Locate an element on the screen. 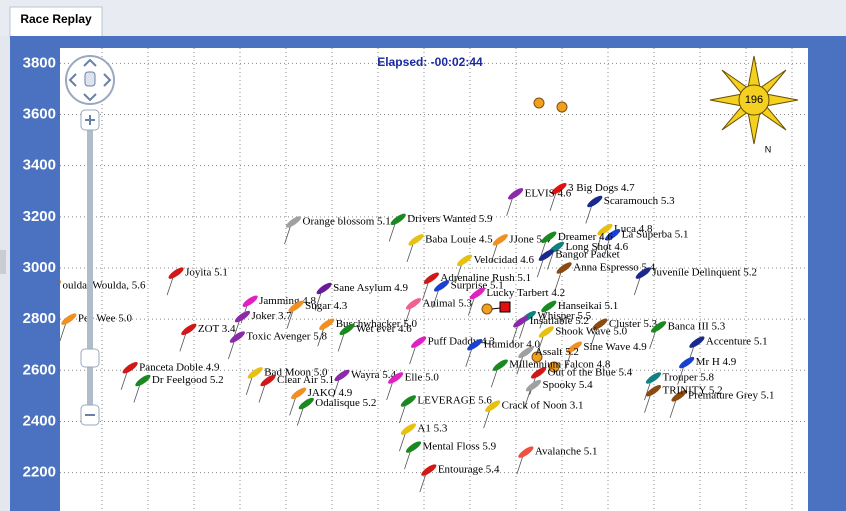 This screenshot has width=846, height=511. pan-arrows is located at coordinates (90, 80).